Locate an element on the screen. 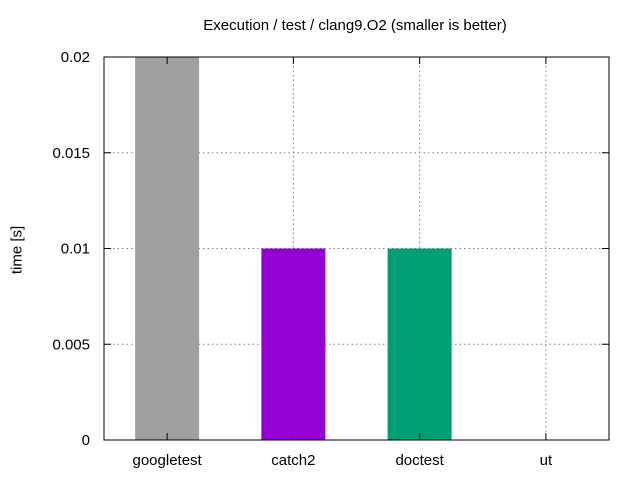 The height and width of the screenshot is (480, 640). bar-googletest is located at coordinates (167, 248).